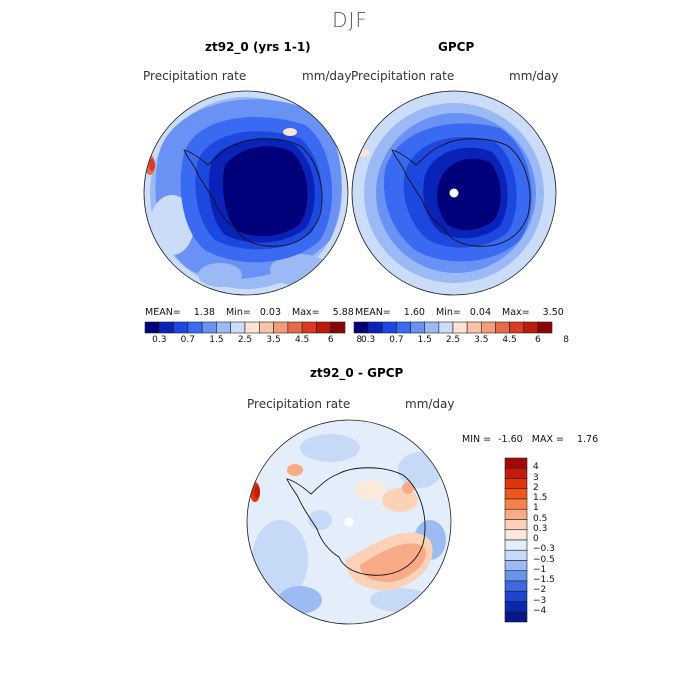 This screenshot has width=700, height=700. I want to click on colorbar-tick-label: −0.5, so click(544, 559).